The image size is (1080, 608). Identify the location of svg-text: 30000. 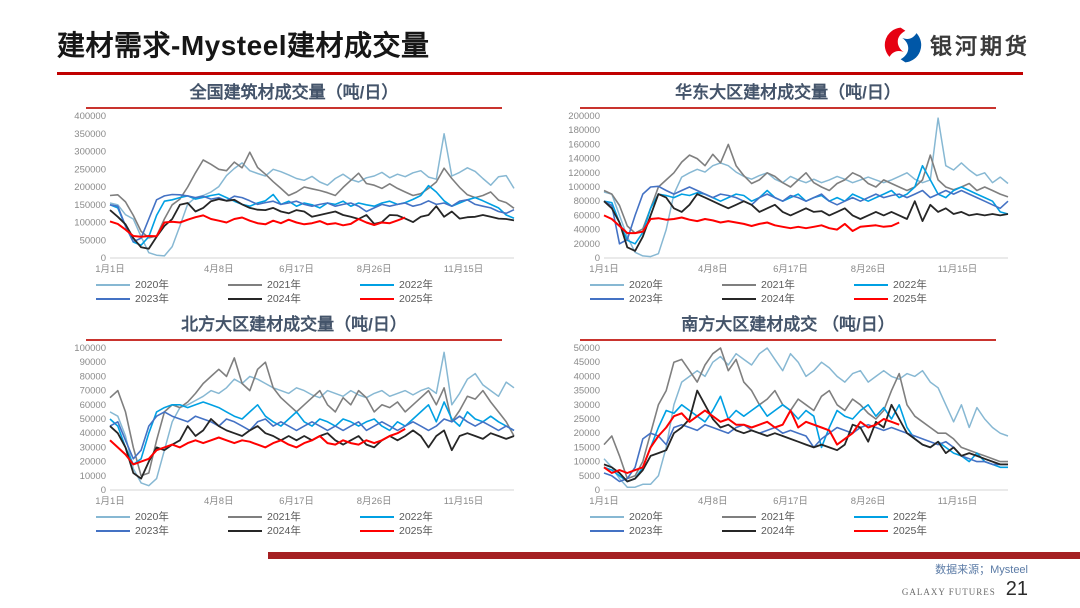
(93, 447).